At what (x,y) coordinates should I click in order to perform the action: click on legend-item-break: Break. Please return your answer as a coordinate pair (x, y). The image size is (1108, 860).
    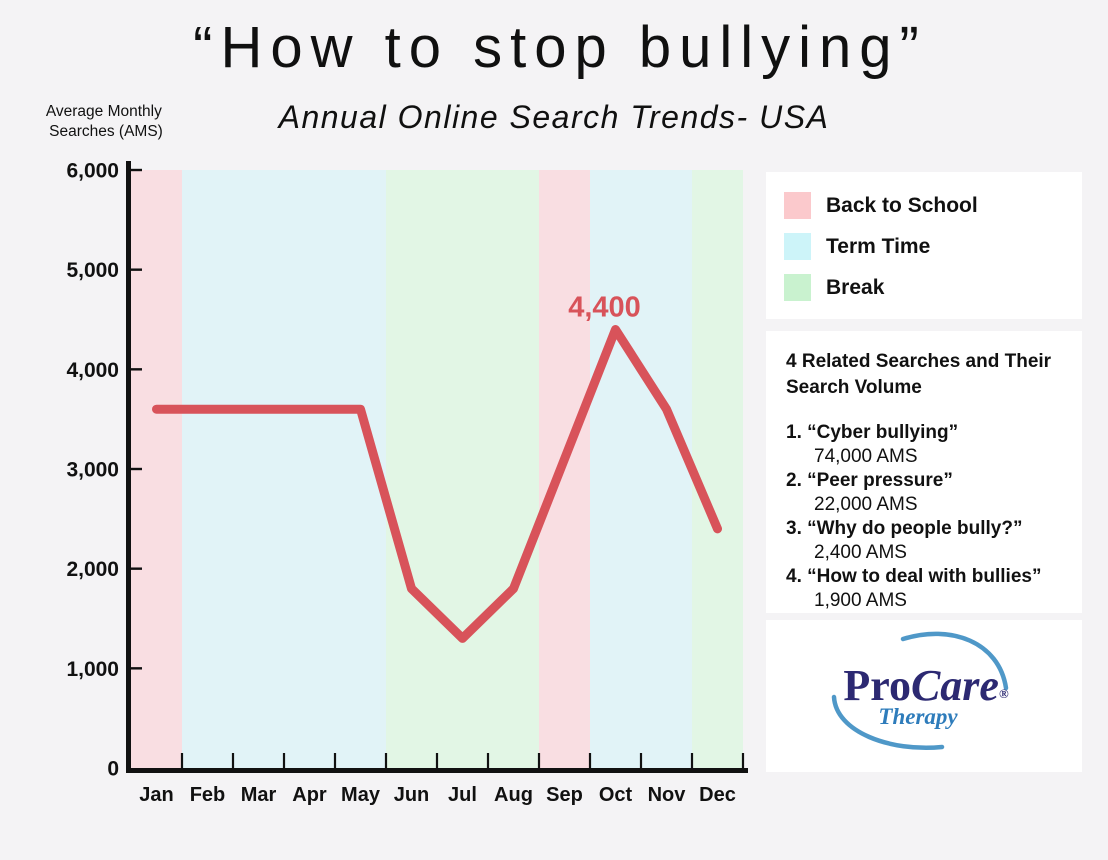
    Looking at the image, I should click on (933, 287).